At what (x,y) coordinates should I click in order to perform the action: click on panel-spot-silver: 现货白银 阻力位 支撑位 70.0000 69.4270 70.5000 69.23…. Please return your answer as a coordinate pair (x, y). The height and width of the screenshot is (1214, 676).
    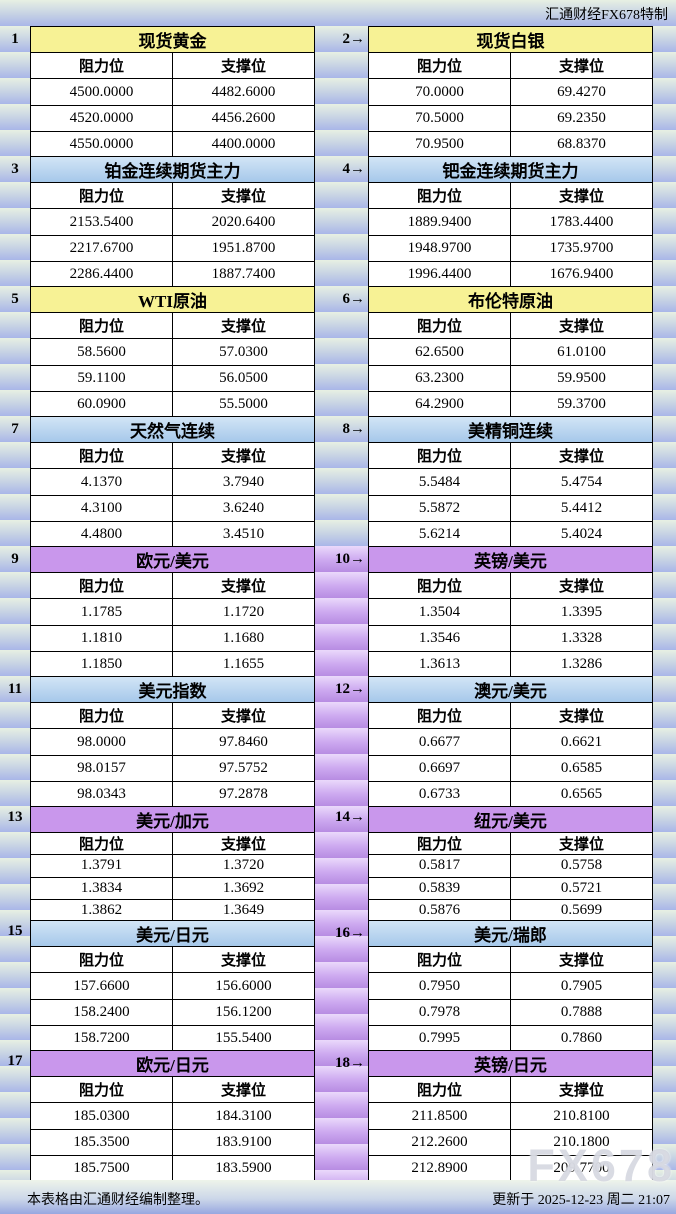
    Looking at the image, I should click on (510, 92).